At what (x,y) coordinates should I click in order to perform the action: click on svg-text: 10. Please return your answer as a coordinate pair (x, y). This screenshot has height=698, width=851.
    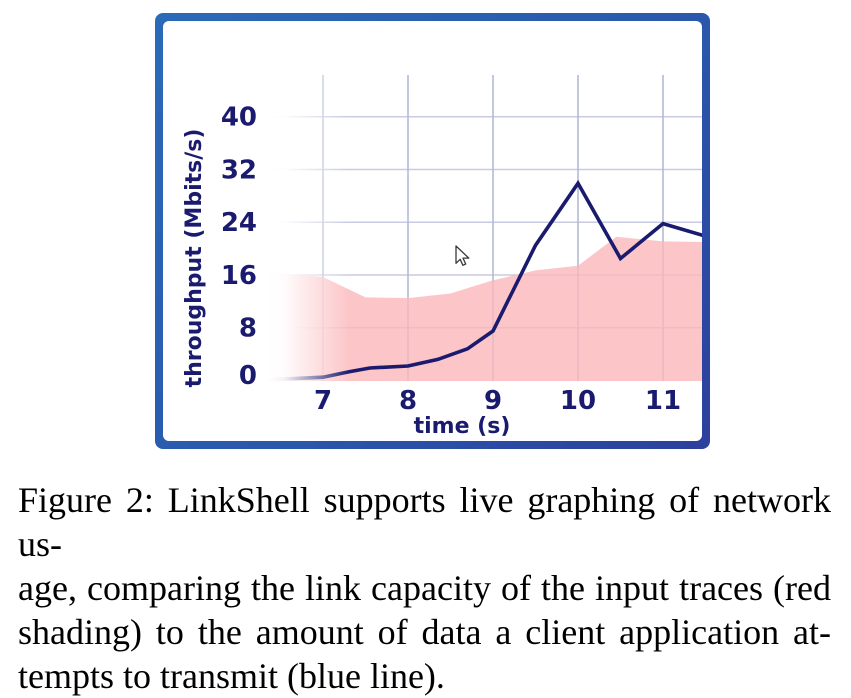
    Looking at the image, I should click on (578, 401).